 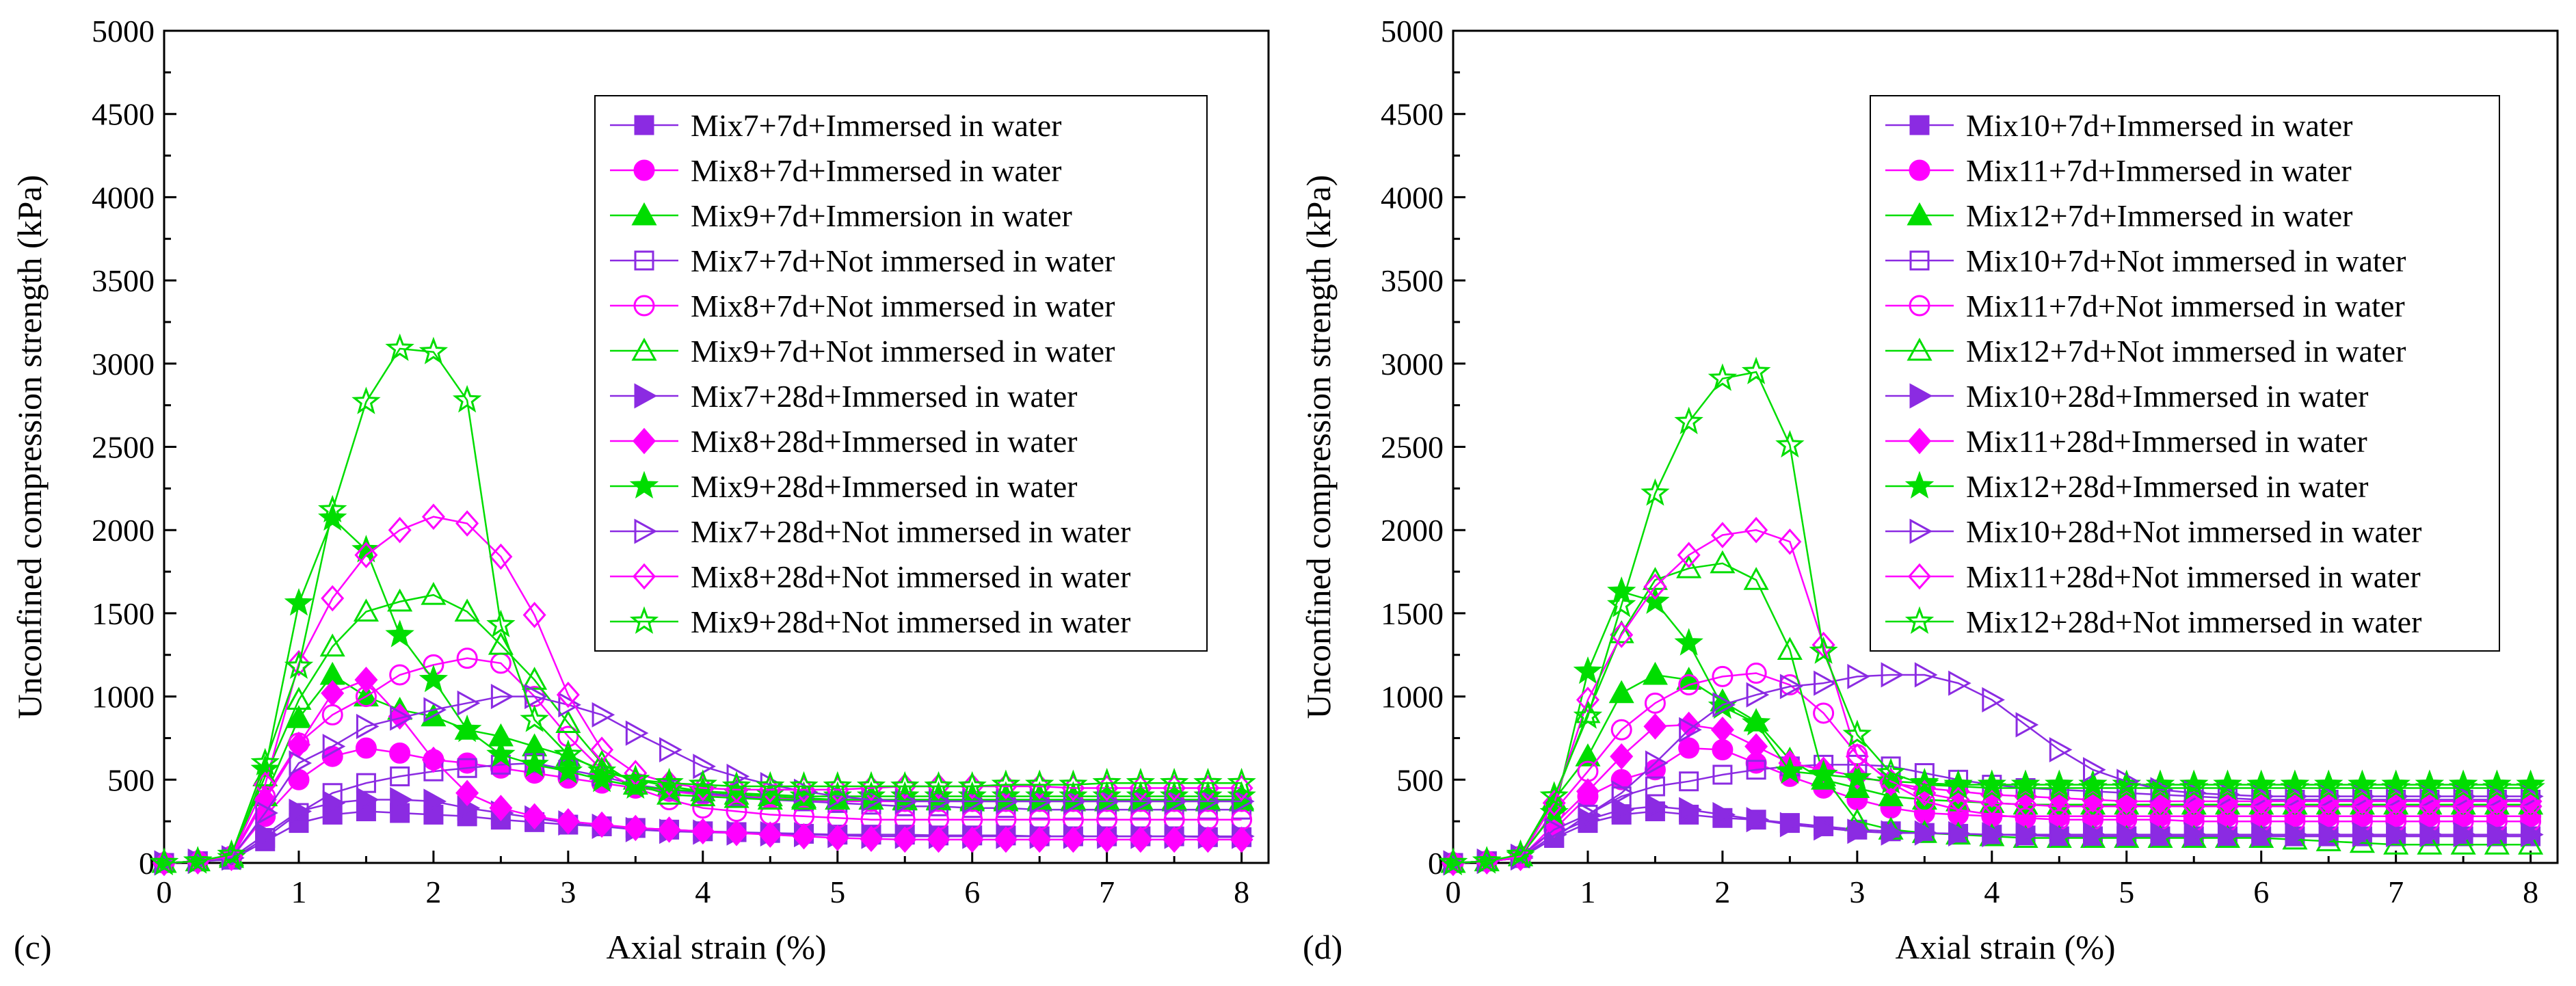 What do you see at coordinates (702, 690) in the screenshot?
I see `series-line` at bounding box center [702, 690].